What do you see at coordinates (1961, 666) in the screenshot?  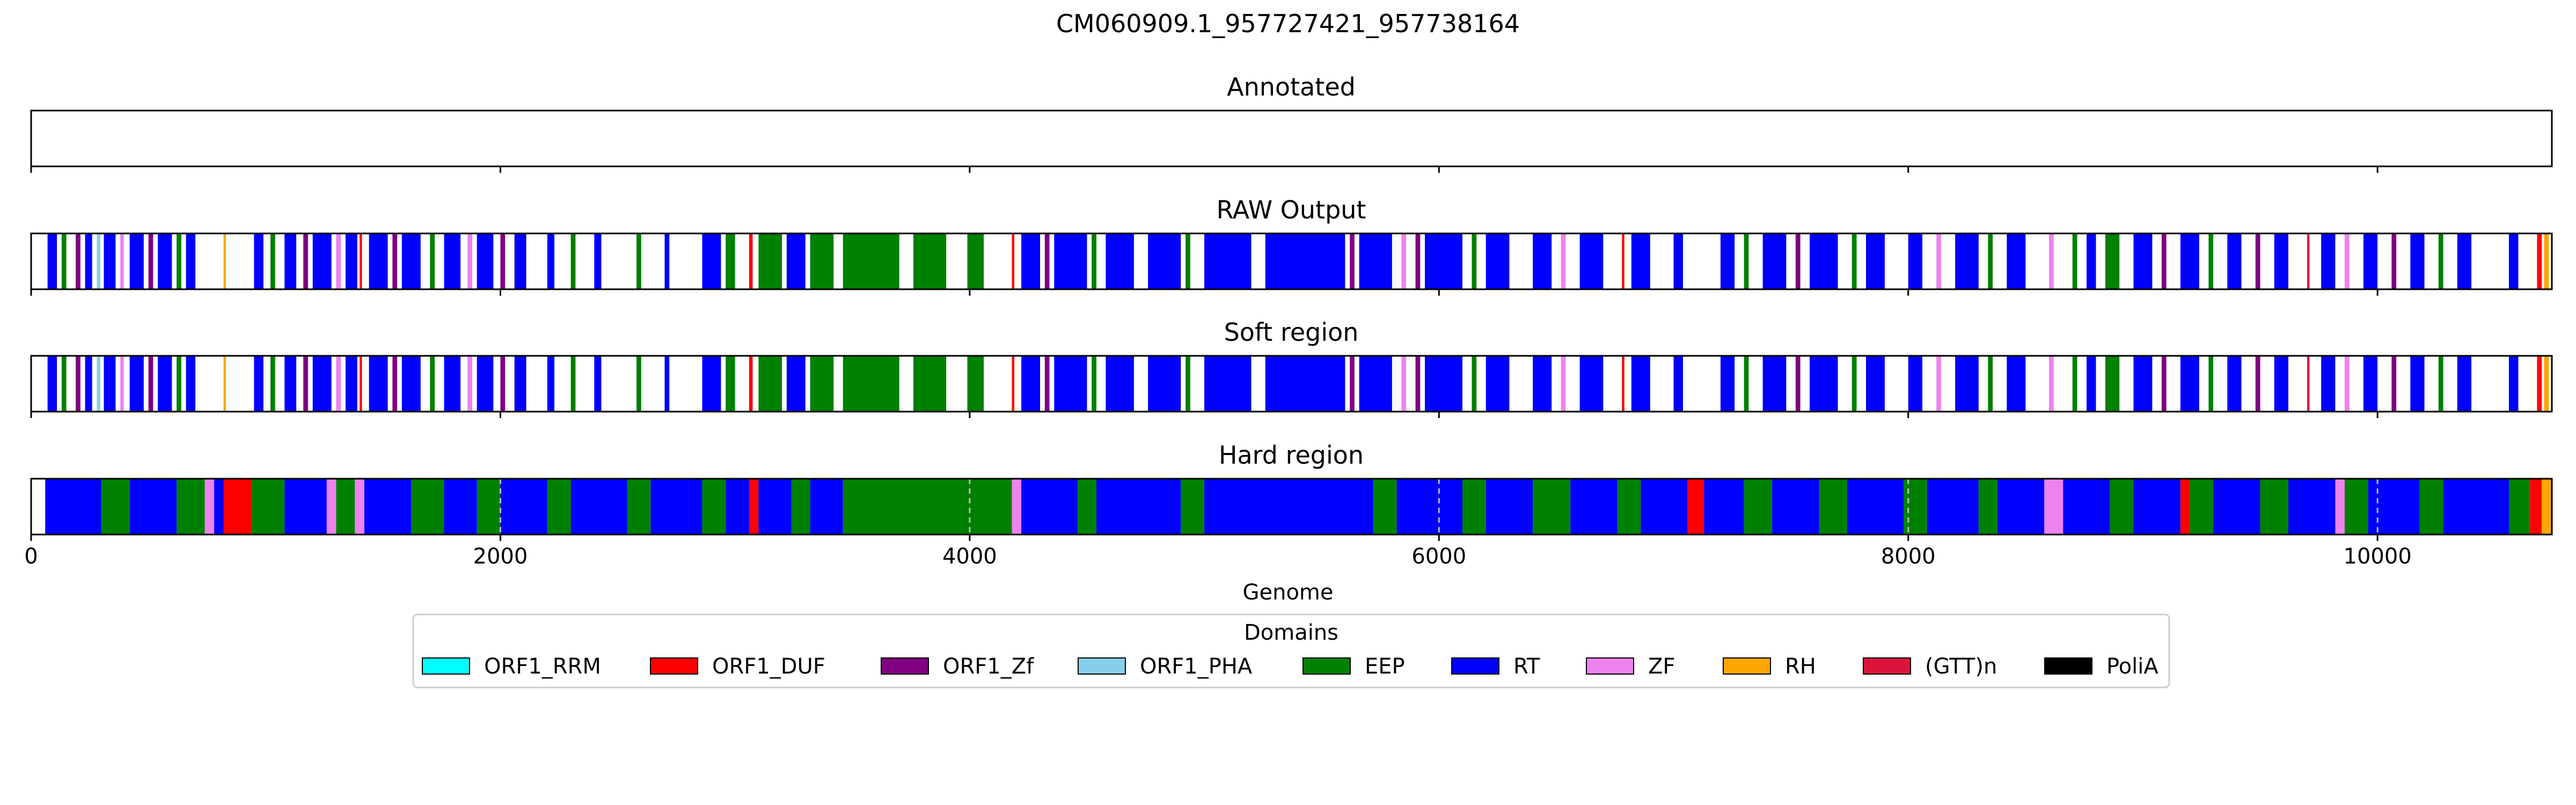 I see `legend-label: (GTT)n` at bounding box center [1961, 666].